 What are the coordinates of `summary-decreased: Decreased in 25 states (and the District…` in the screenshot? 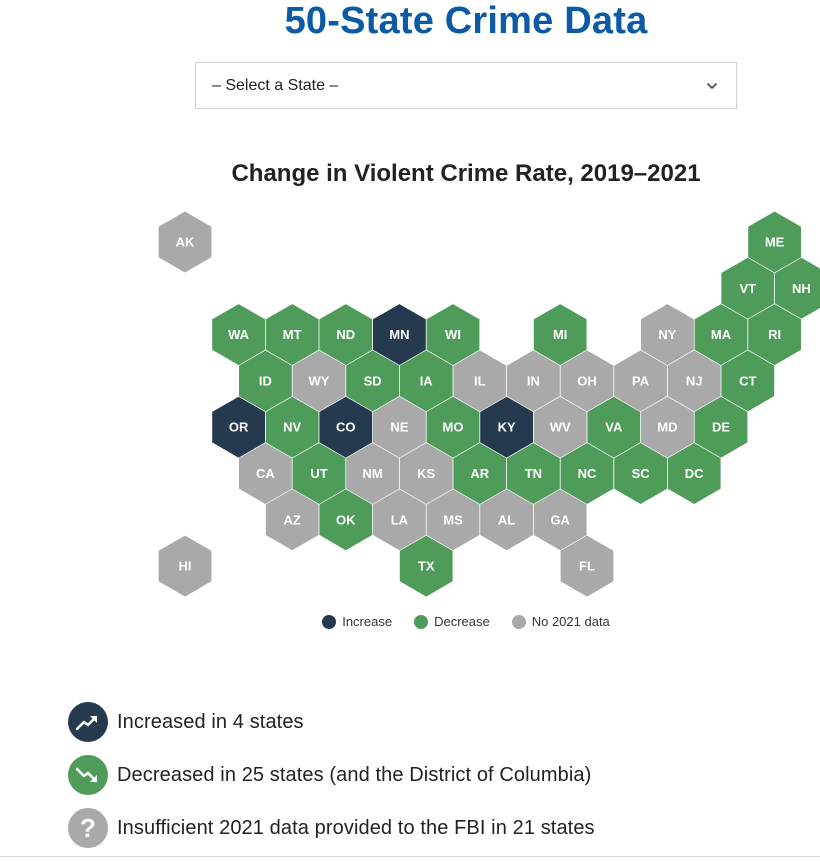 It's located at (331, 775).